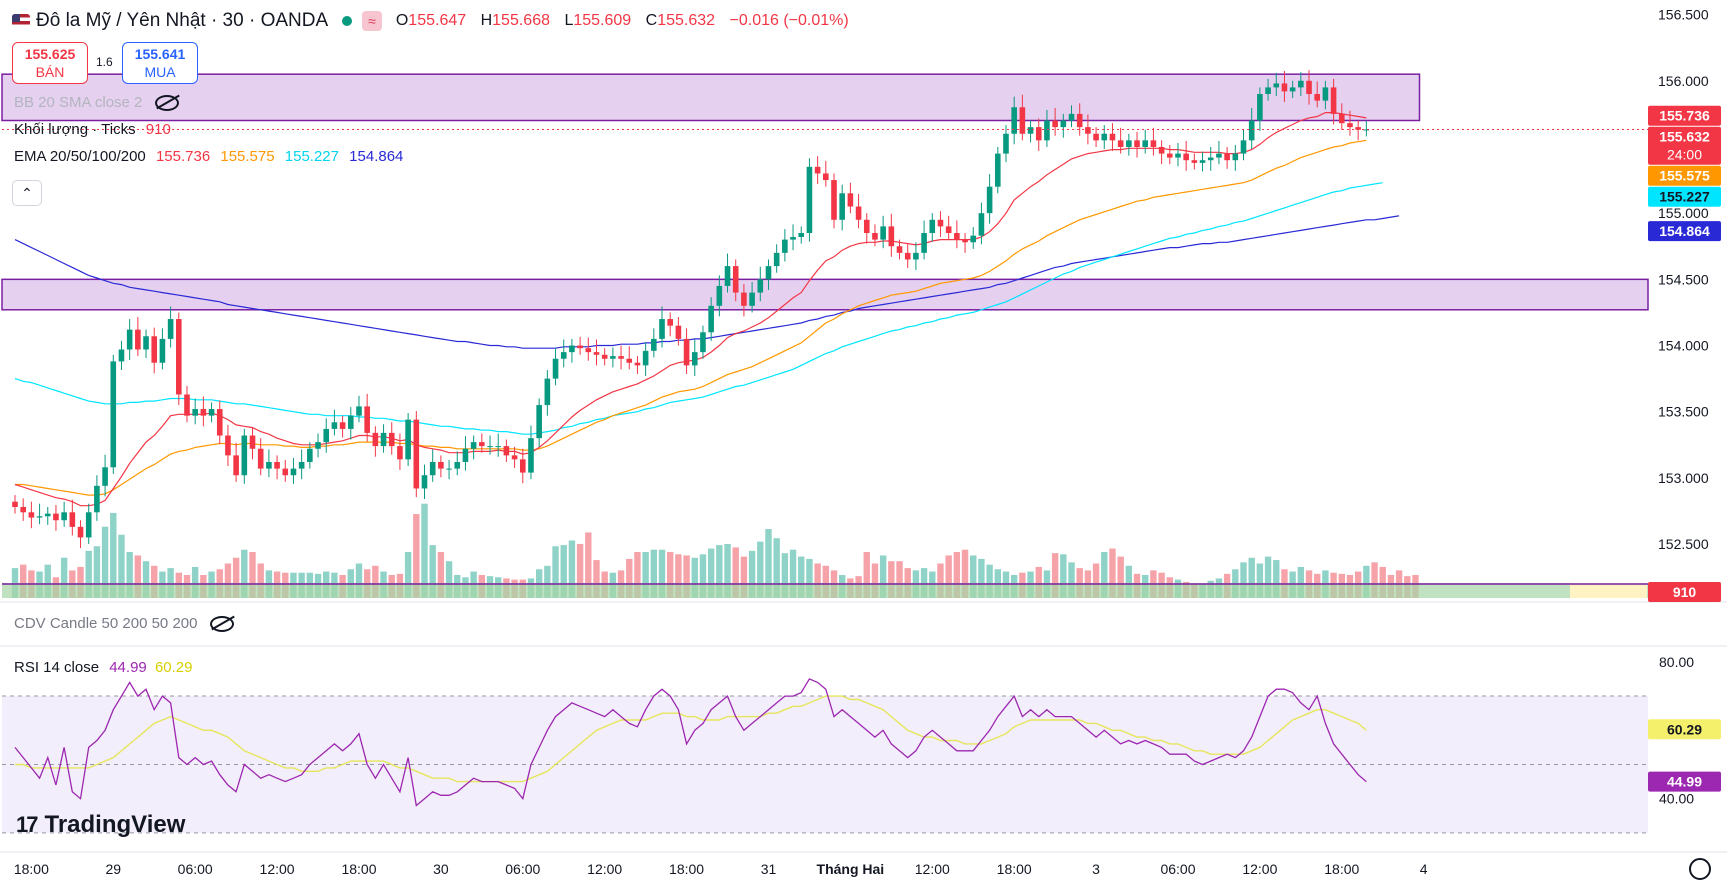  I want to click on cdv-legend: CDV Candle 50 200 50 200, so click(124, 624).